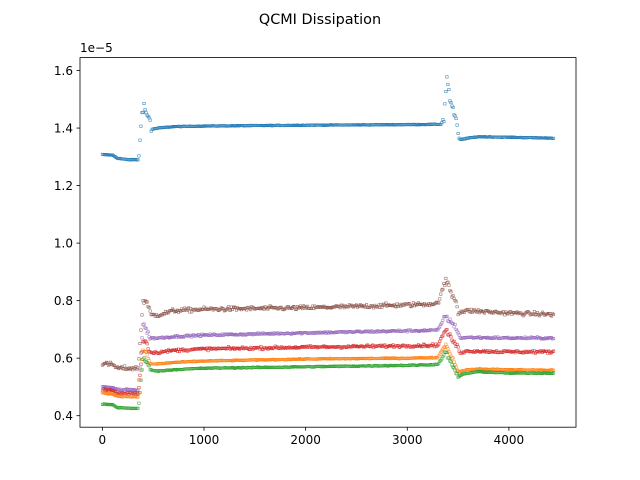  I want to click on y-tick-label: 0.4, so click(63, 416).